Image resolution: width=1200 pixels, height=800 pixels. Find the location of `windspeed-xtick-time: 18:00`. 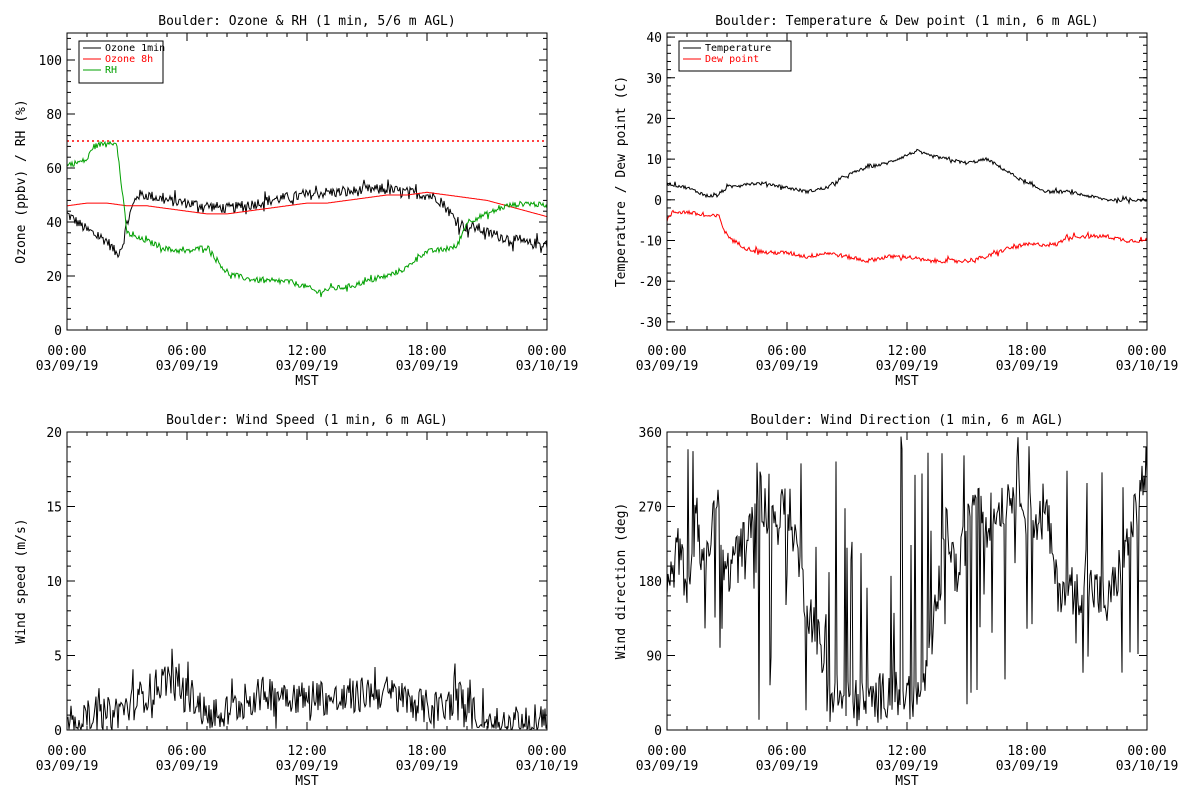

windspeed-xtick-time: 18:00 is located at coordinates (426, 751).